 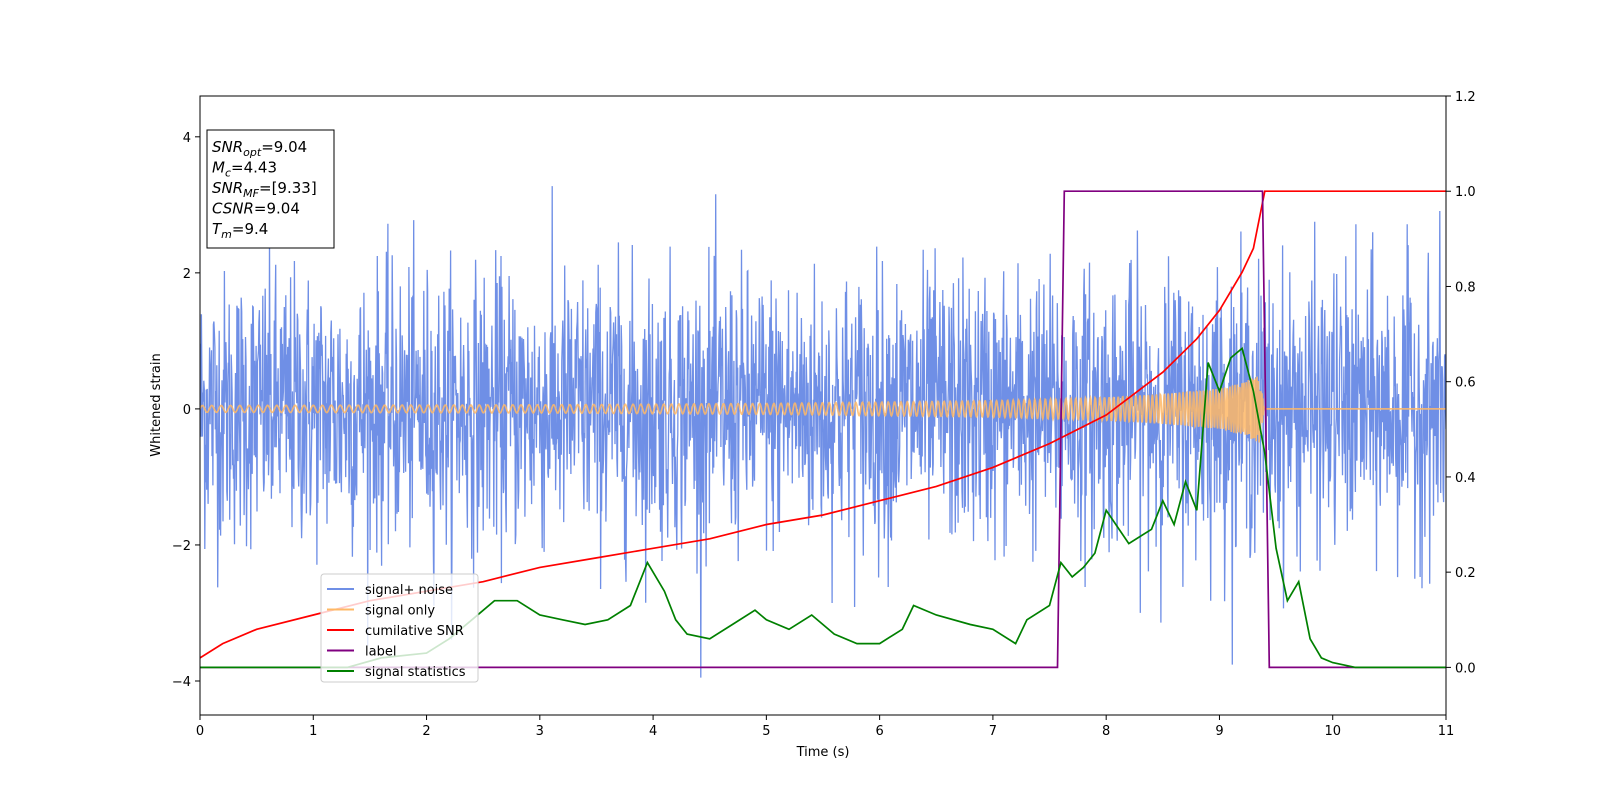 I want to click on x-axis-label: Time (s), so click(x=823, y=752).